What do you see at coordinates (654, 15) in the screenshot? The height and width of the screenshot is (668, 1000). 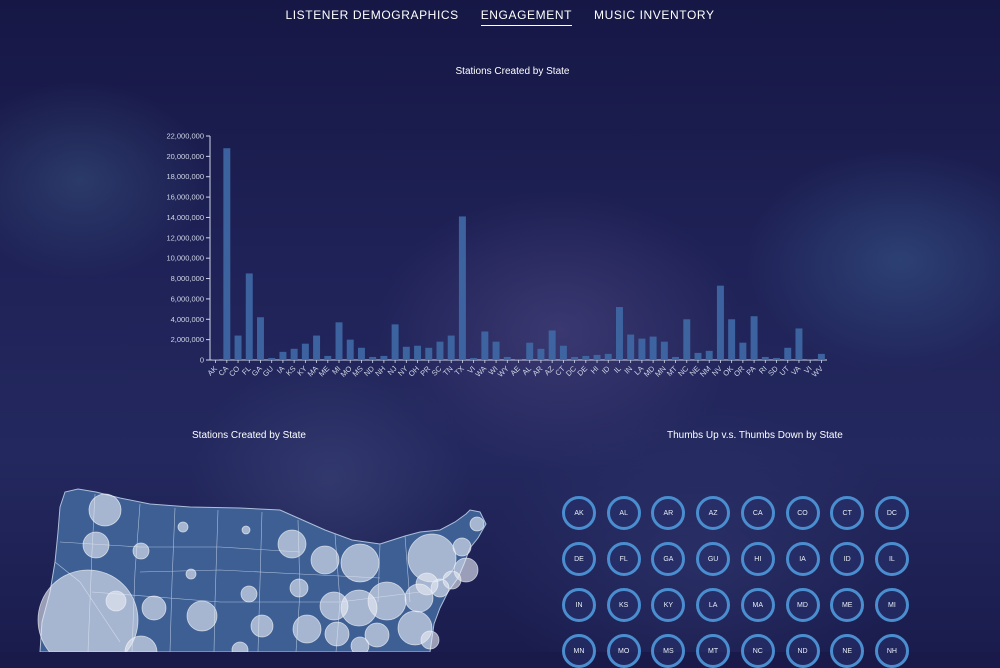 I see `nav-music-inventory: MUSIC INVENTORY` at bounding box center [654, 15].